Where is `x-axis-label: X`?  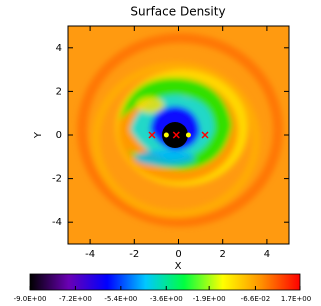
x-axis-label: X is located at coordinates (178, 266).